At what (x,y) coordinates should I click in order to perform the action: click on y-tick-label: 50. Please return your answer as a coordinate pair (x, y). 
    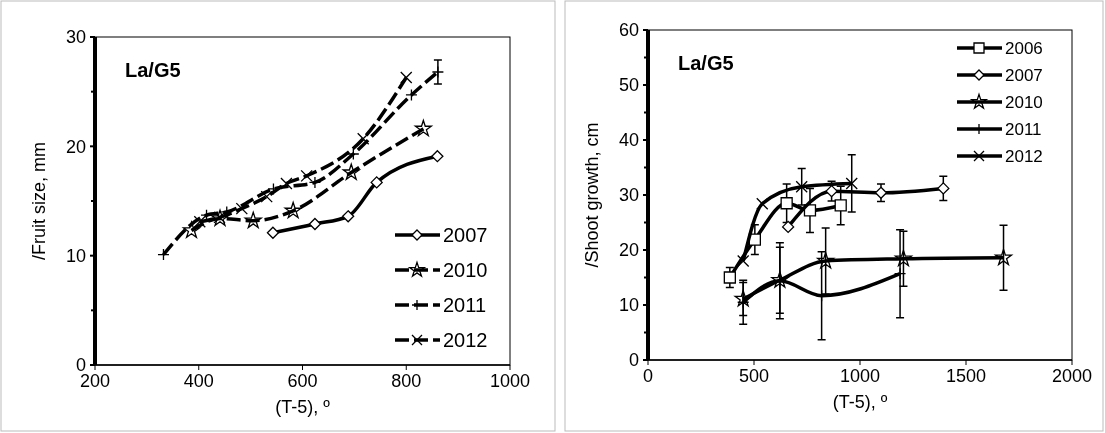
    Looking at the image, I should click on (628, 85).